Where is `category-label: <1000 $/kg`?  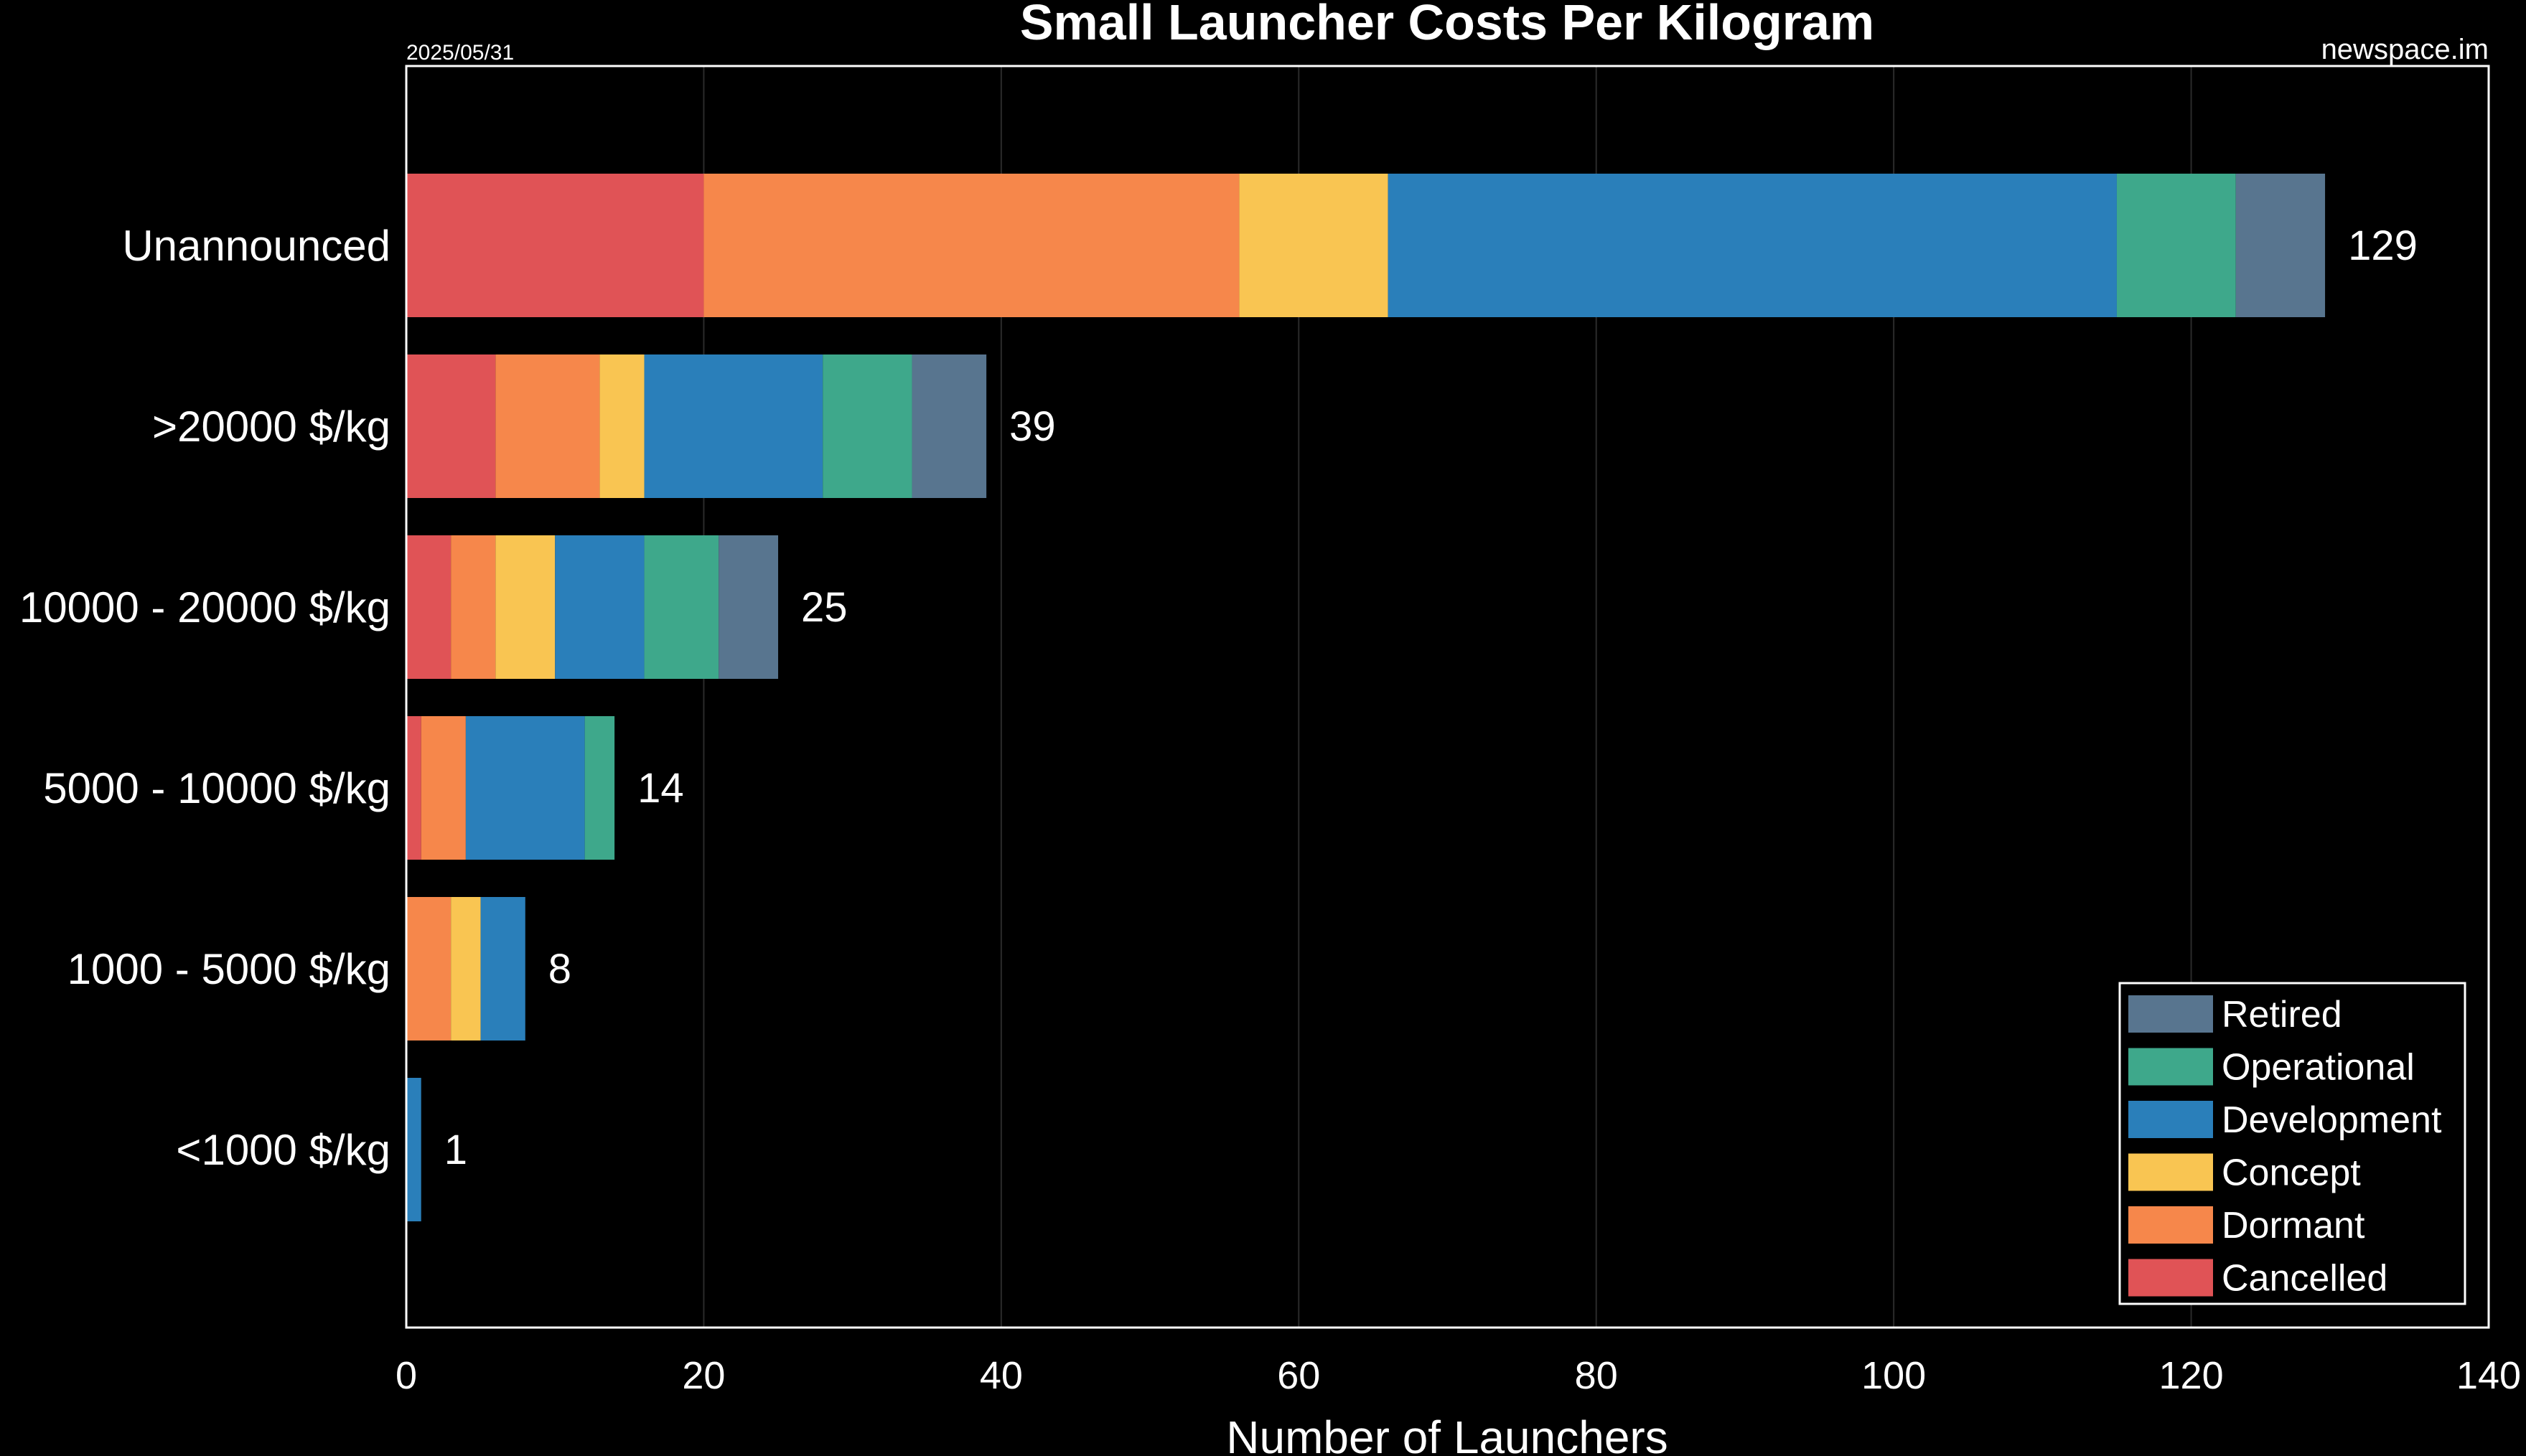
category-label: <1000 $/kg is located at coordinates (283, 1150).